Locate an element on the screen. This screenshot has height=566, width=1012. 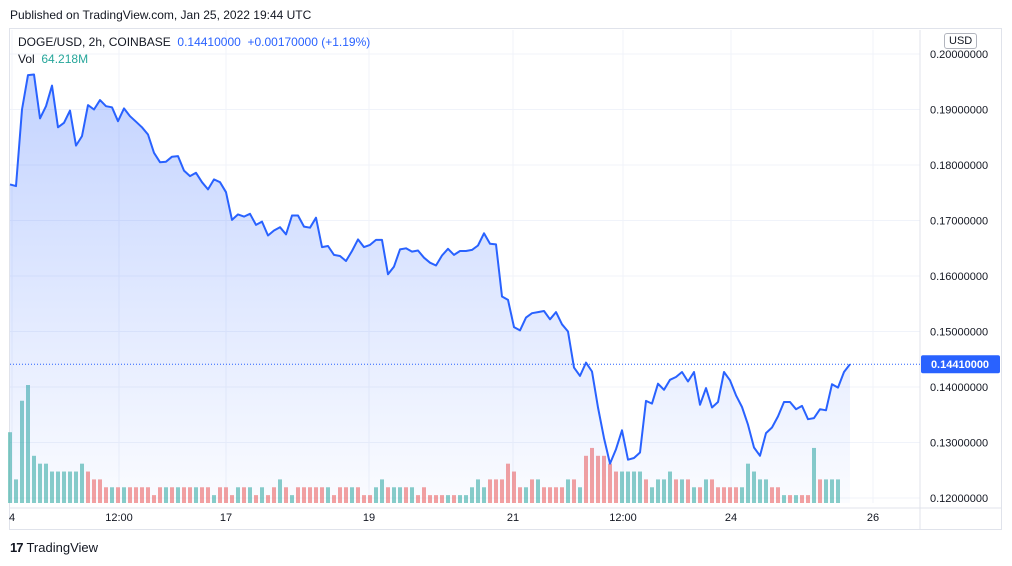
tradingview-brand: 17 TradingView is located at coordinates (54, 547).